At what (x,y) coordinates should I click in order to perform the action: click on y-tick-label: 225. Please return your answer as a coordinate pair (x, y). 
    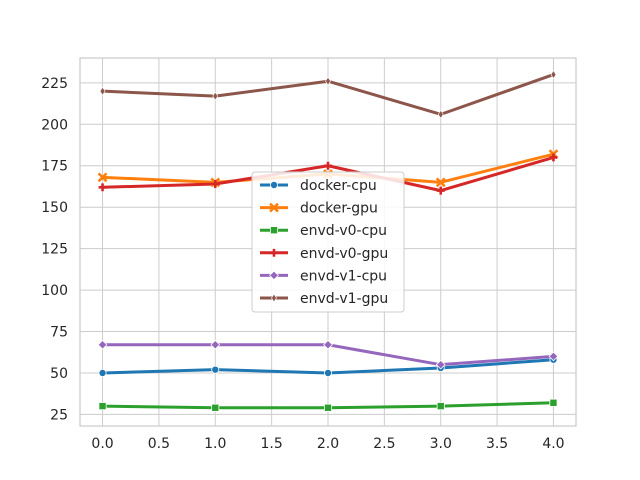
    Looking at the image, I should click on (54, 84).